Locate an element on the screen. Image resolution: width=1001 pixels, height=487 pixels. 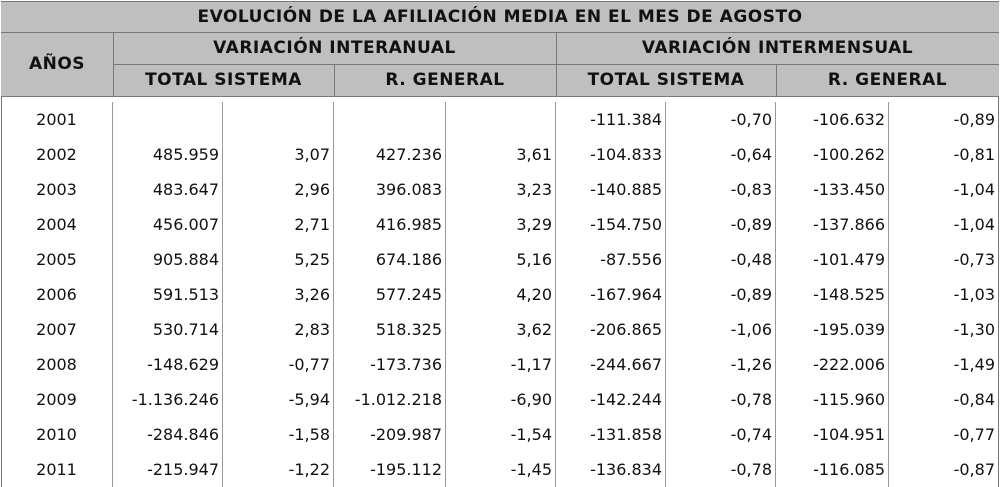
year-cell: 2003 is located at coordinates (57, 189).